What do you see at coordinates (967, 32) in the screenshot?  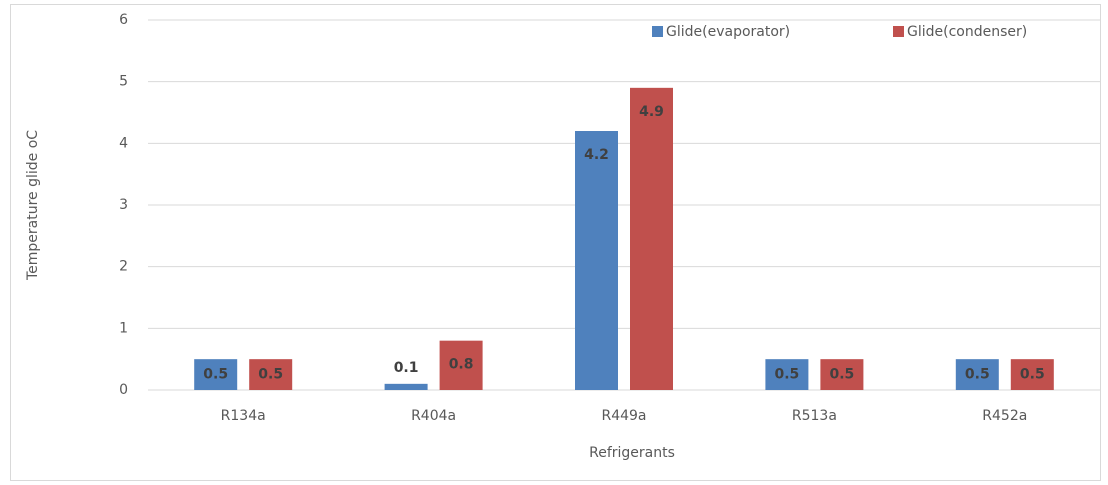 I see `legend-label: Glide(condenser)` at bounding box center [967, 32].